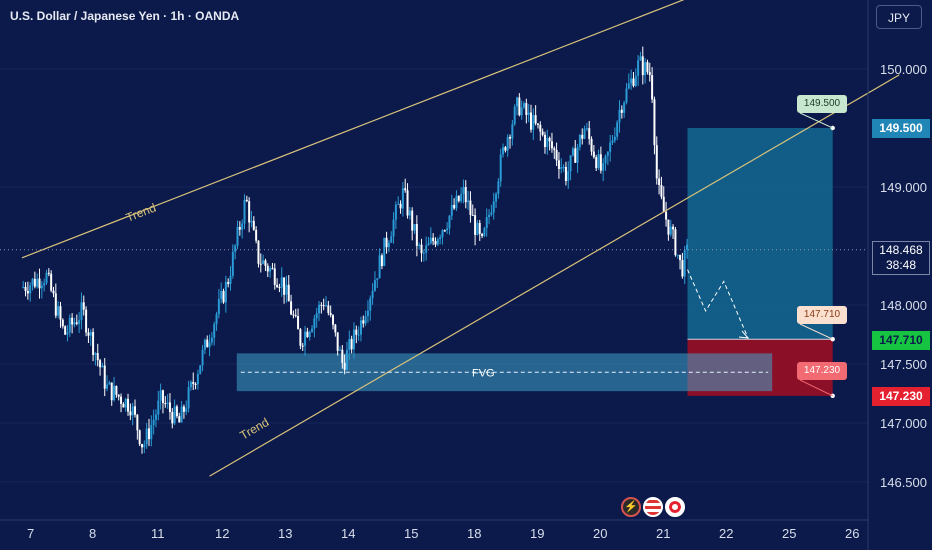 The height and width of the screenshot is (550, 932). Describe the element at coordinates (816, 388) in the screenshot. I see `sl-callout-leader` at that location.